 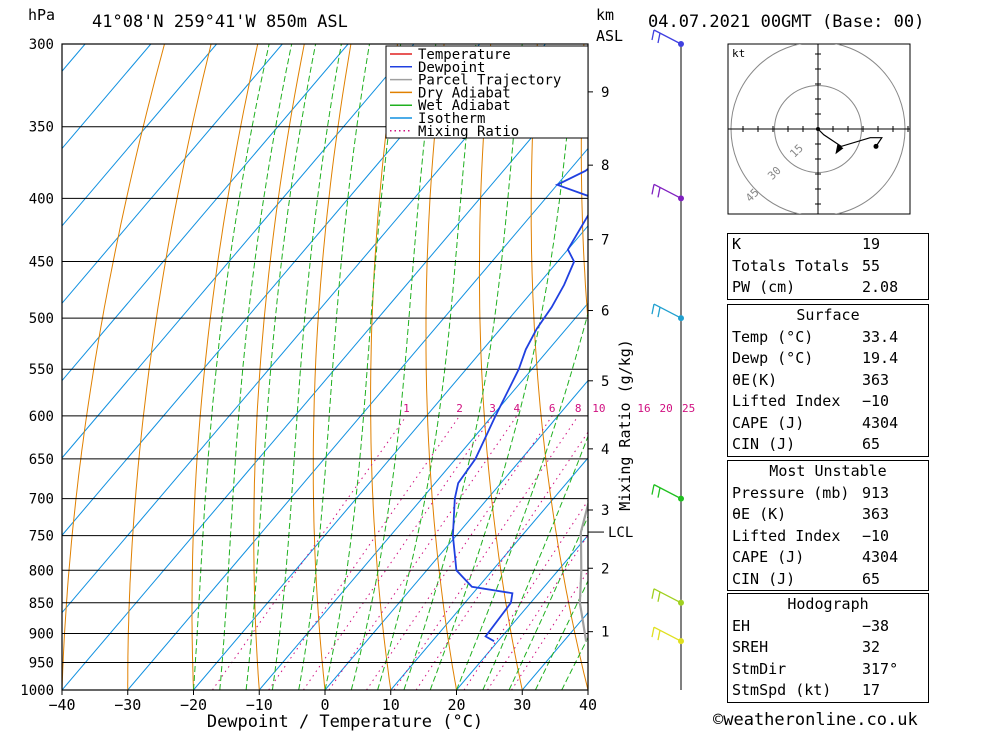 What do you see at coordinates (828, 315) in the screenshot?
I see `index-section-title: Surface` at bounding box center [828, 315].